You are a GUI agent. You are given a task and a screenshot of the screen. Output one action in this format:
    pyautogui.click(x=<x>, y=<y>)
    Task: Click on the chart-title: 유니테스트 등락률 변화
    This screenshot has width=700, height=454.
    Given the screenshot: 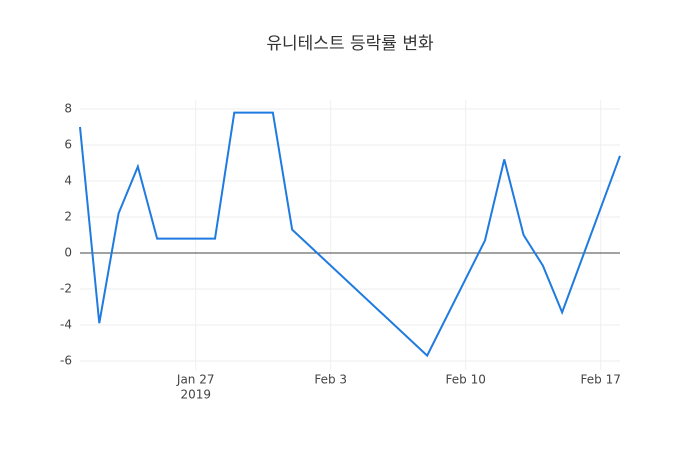 What is the action you would take?
    pyautogui.click(x=350, y=44)
    